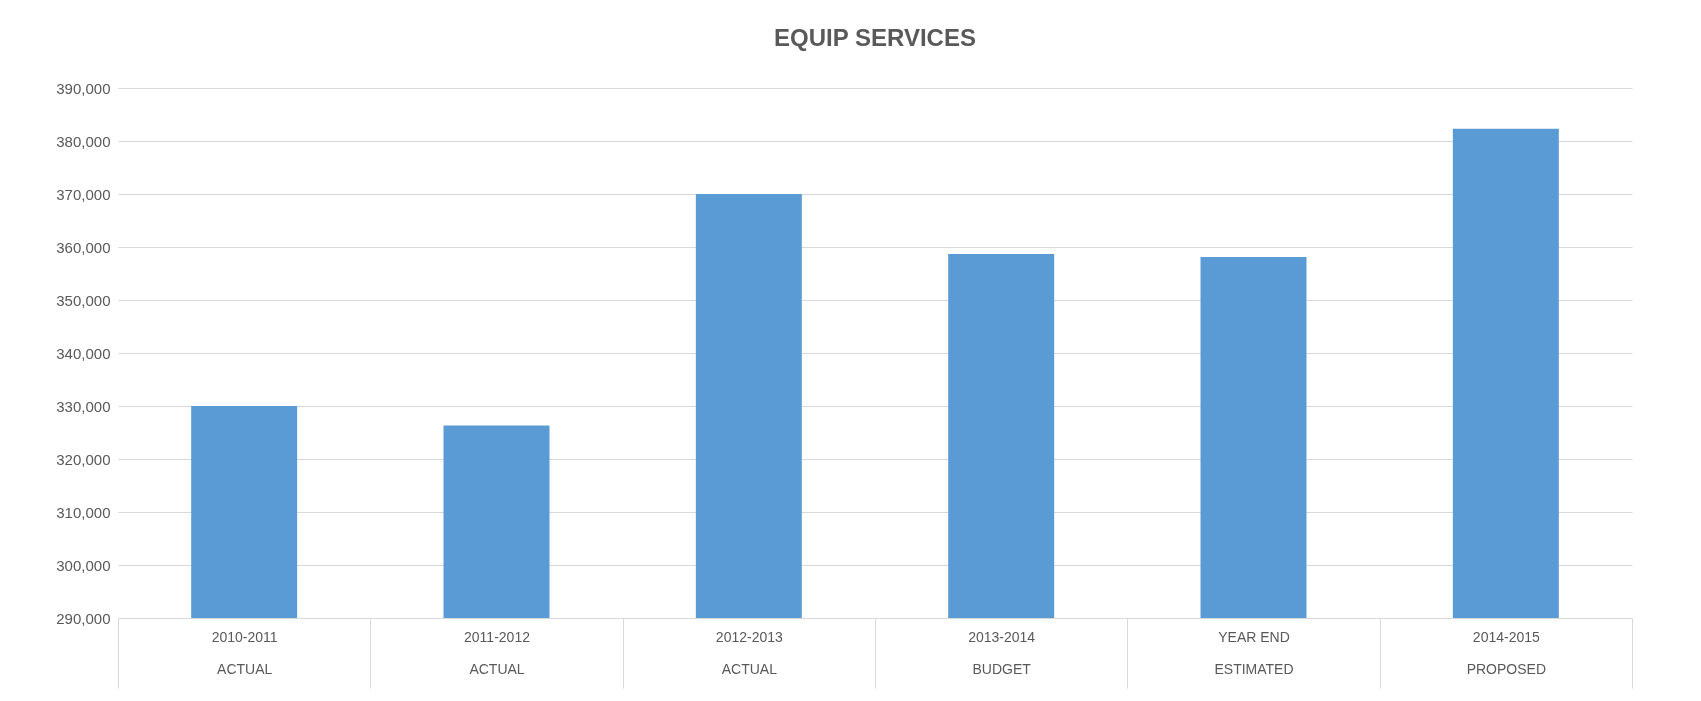  Describe the element at coordinates (1506, 652) in the screenshot. I see `x-tick-label: 2014-2015 PROPOSED` at that location.